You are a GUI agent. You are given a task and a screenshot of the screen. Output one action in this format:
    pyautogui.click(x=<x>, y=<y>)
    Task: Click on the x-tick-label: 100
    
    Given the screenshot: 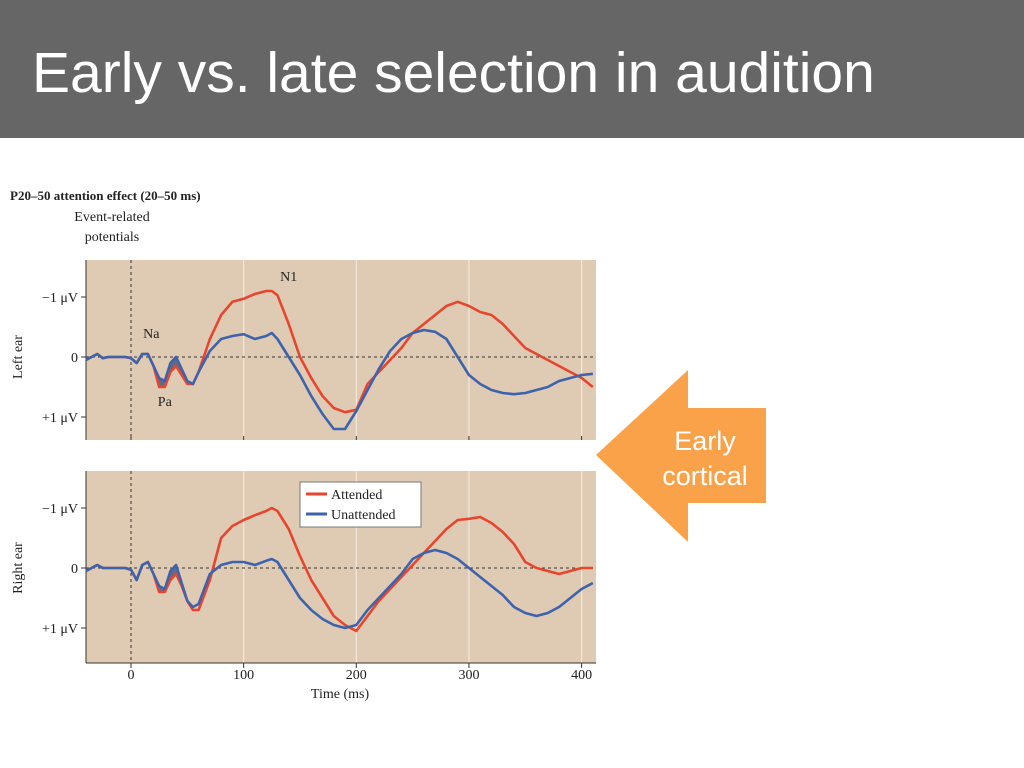 What is the action you would take?
    pyautogui.click(x=243, y=675)
    